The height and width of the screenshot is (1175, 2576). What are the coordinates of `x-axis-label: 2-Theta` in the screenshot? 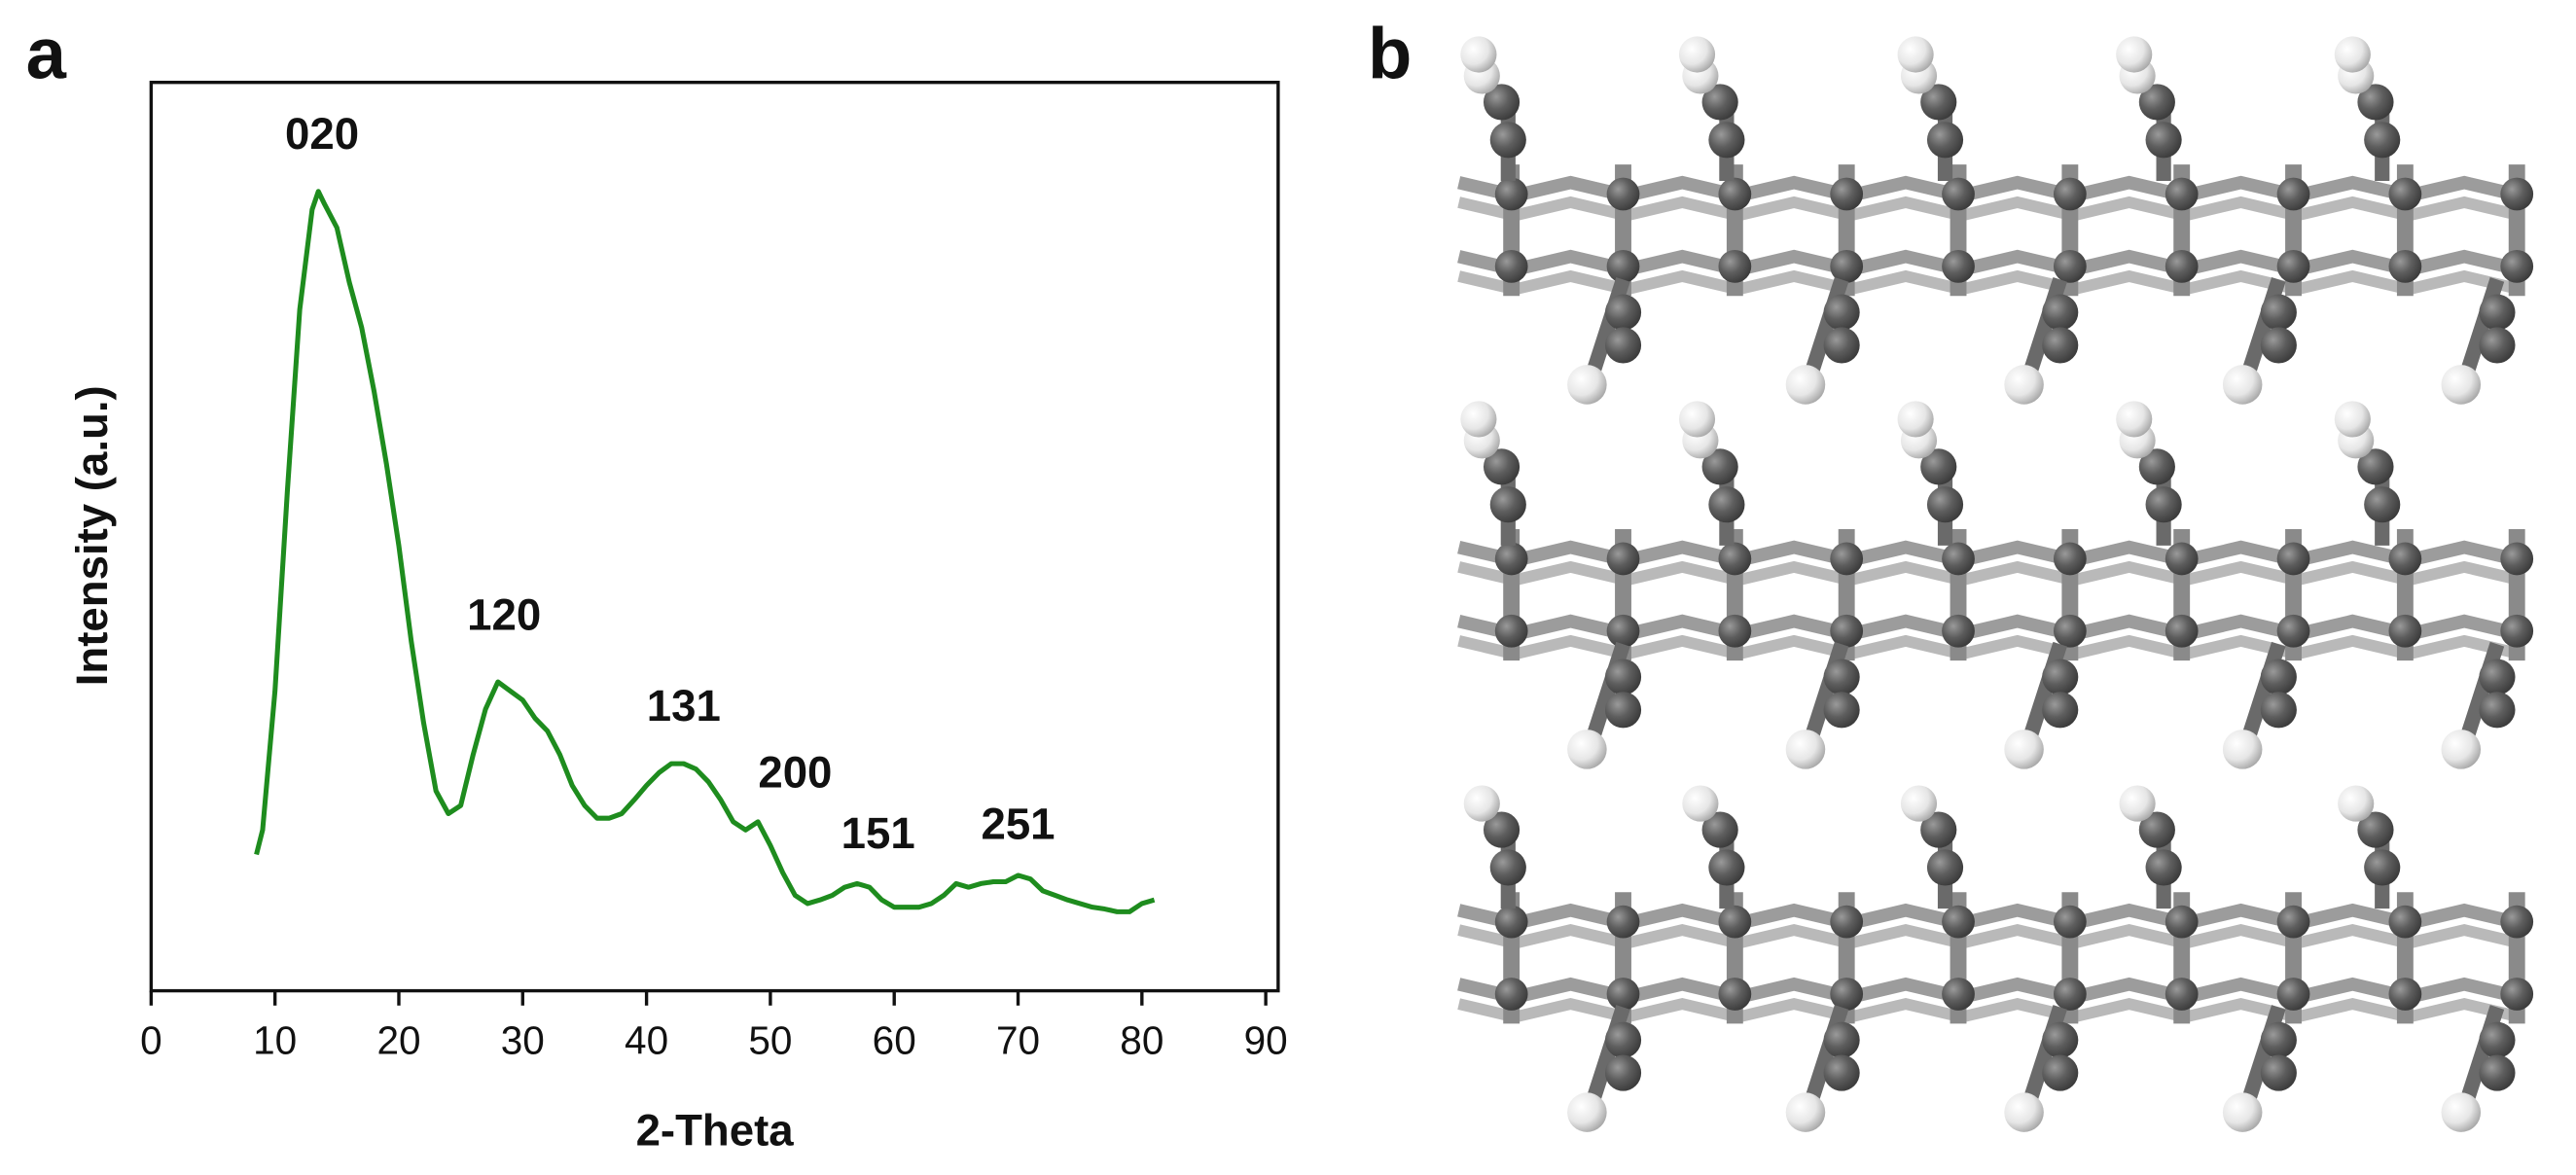 It's located at (715, 1131).